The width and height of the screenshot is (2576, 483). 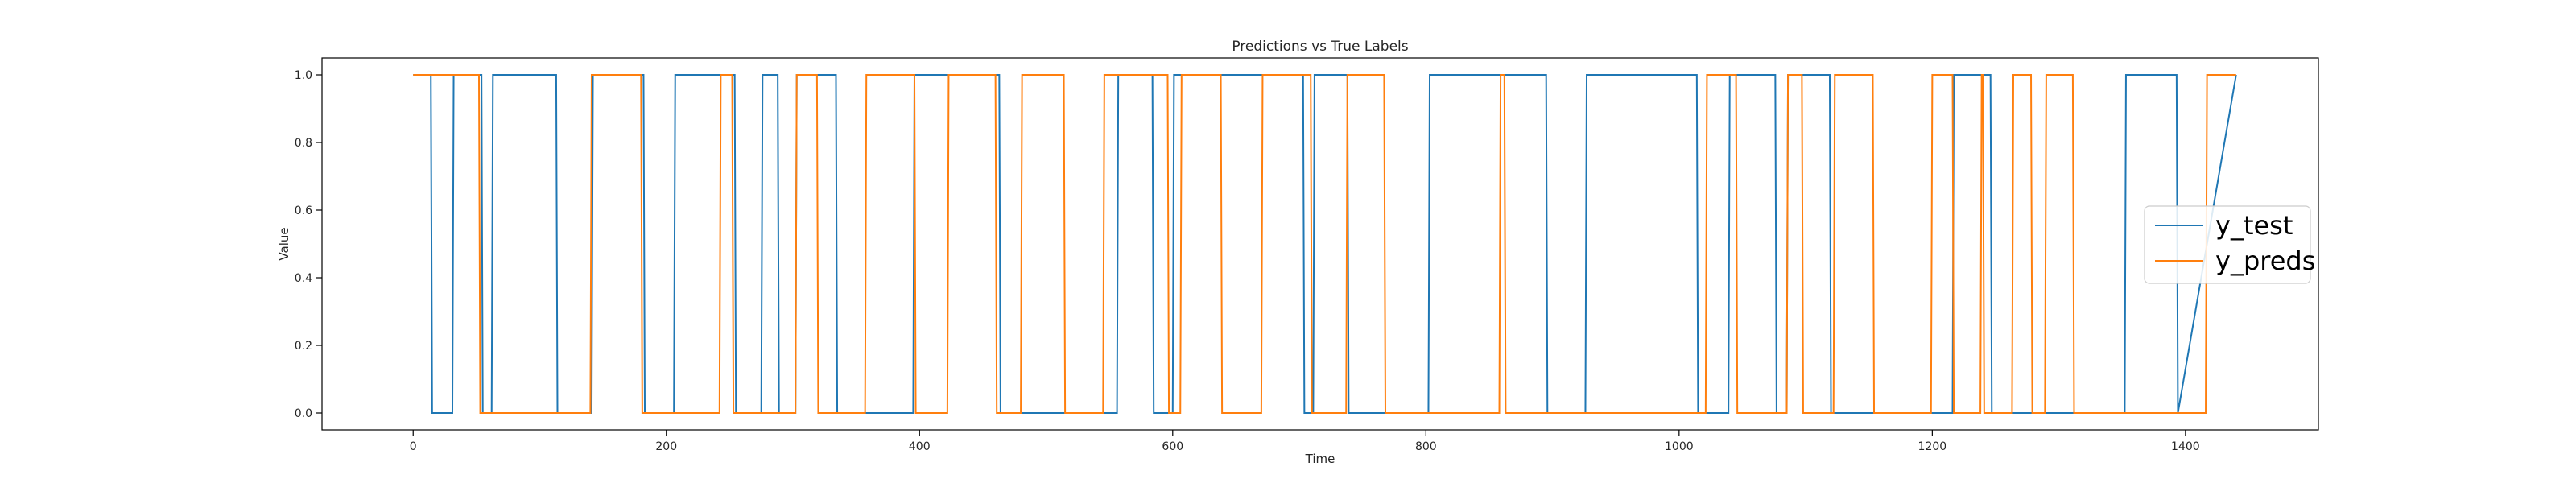 I want to click on x-tick-label: 400, so click(x=920, y=446).